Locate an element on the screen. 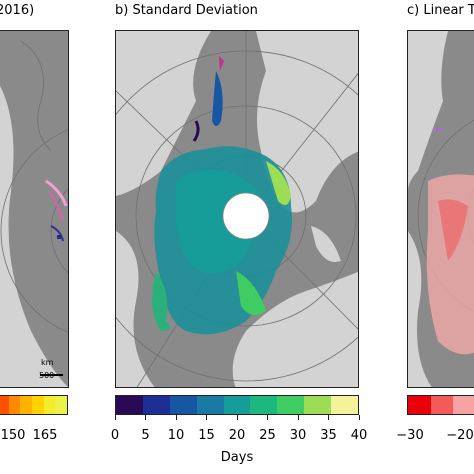 This screenshot has height=474, width=474. panel-c-map-graphic is located at coordinates (441, 209).